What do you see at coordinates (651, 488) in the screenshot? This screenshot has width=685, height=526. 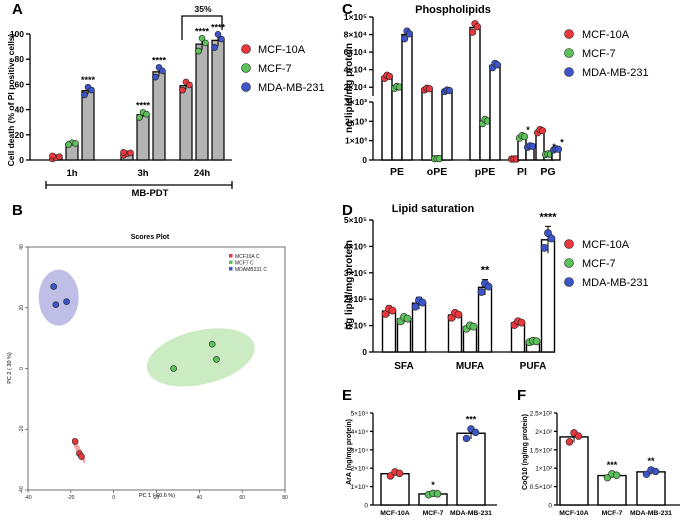 I see `panel-f-bar` at bounding box center [651, 488].